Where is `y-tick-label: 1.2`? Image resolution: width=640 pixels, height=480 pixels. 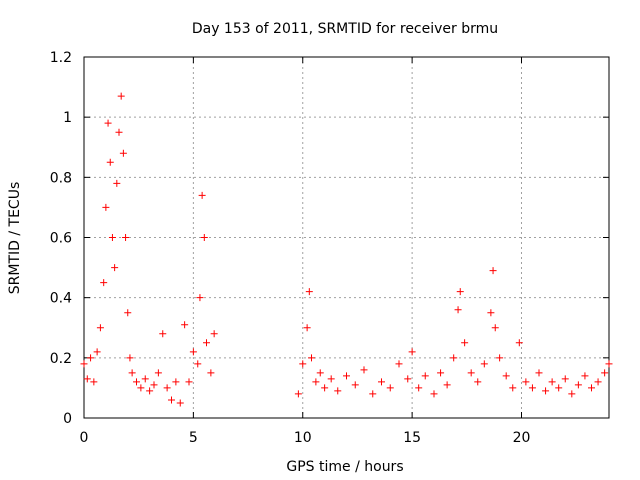
y-tick-label: 1.2 is located at coordinates (61, 58).